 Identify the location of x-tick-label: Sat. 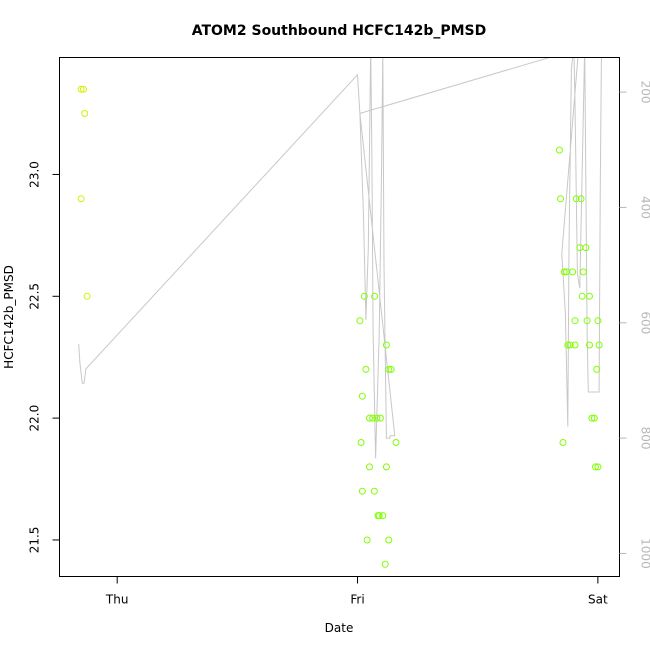
(598, 600).